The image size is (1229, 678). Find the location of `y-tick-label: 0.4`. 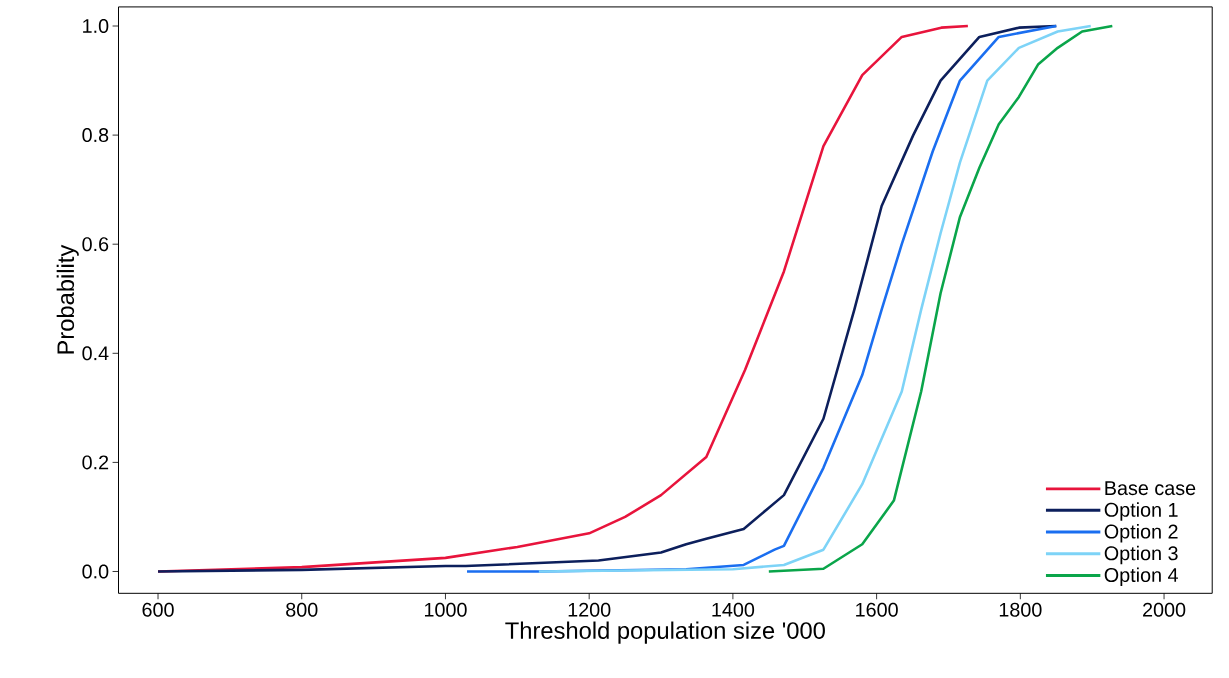

y-tick-label: 0.4 is located at coordinates (95, 353).